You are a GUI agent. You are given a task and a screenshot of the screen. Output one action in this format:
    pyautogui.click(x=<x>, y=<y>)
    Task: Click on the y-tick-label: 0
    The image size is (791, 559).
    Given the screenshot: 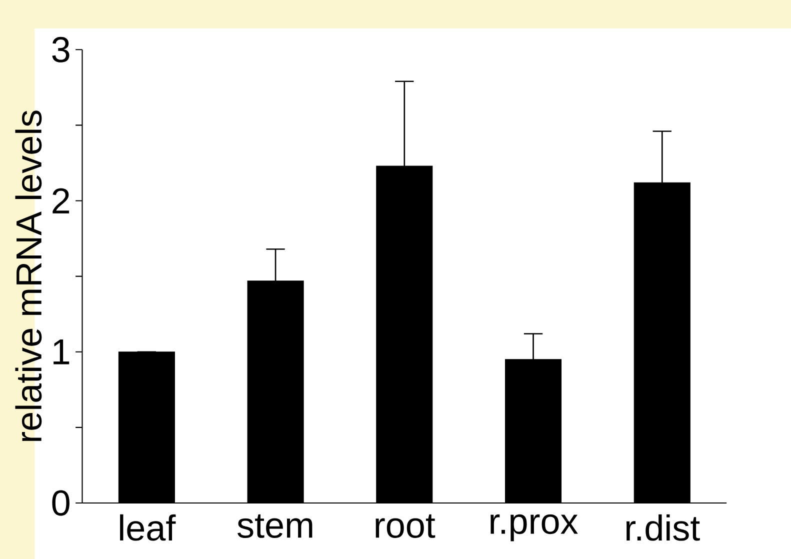 What is the action you would take?
    pyautogui.click(x=61, y=503)
    